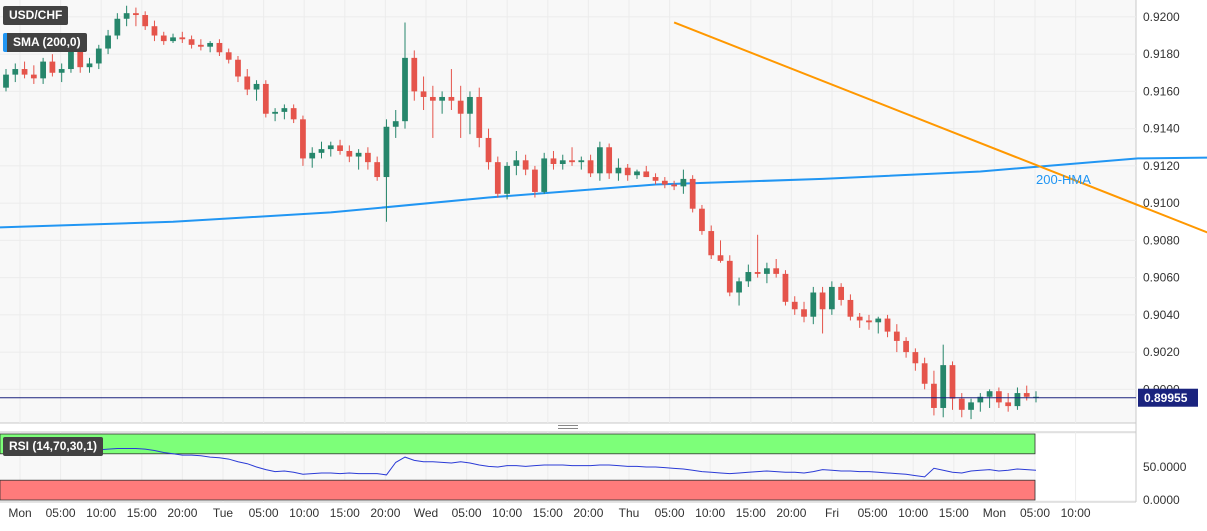  What do you see at coordinates (45, 42) in the screenshot?
I see `indicator-label: SMA (200,0)` at bounding box center [45, 42].